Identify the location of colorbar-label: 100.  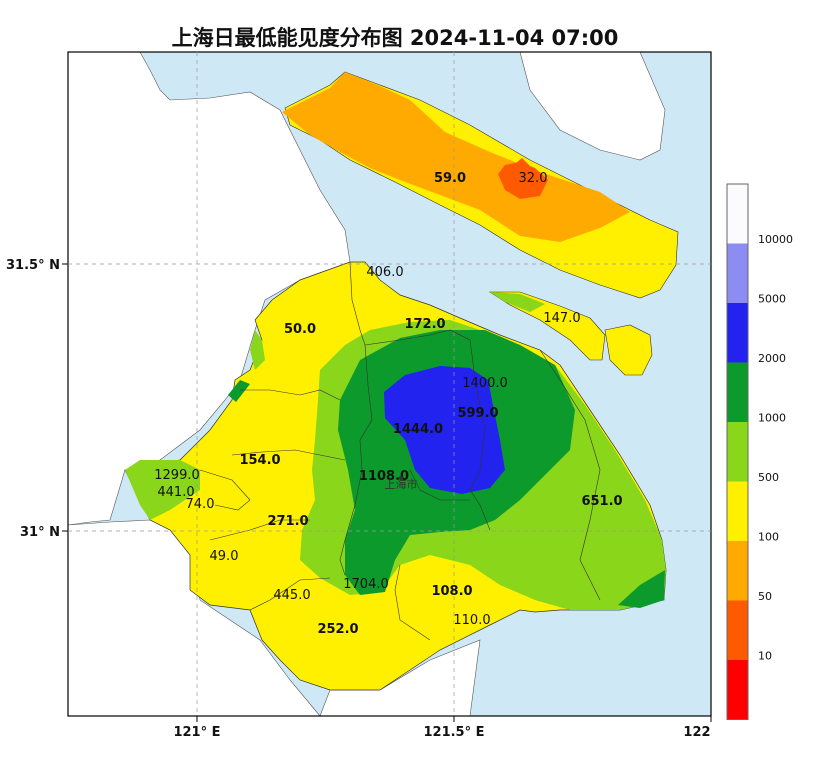
(768, 537).